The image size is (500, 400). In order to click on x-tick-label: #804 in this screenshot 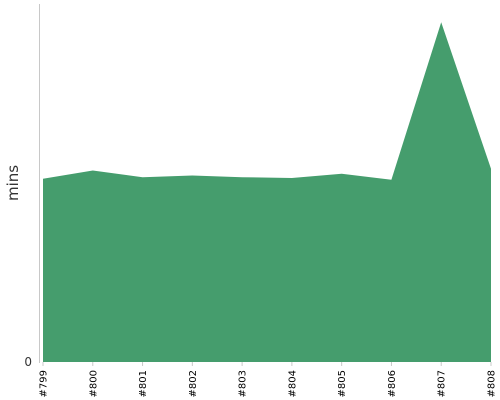, I will do `click(292, 383)`.